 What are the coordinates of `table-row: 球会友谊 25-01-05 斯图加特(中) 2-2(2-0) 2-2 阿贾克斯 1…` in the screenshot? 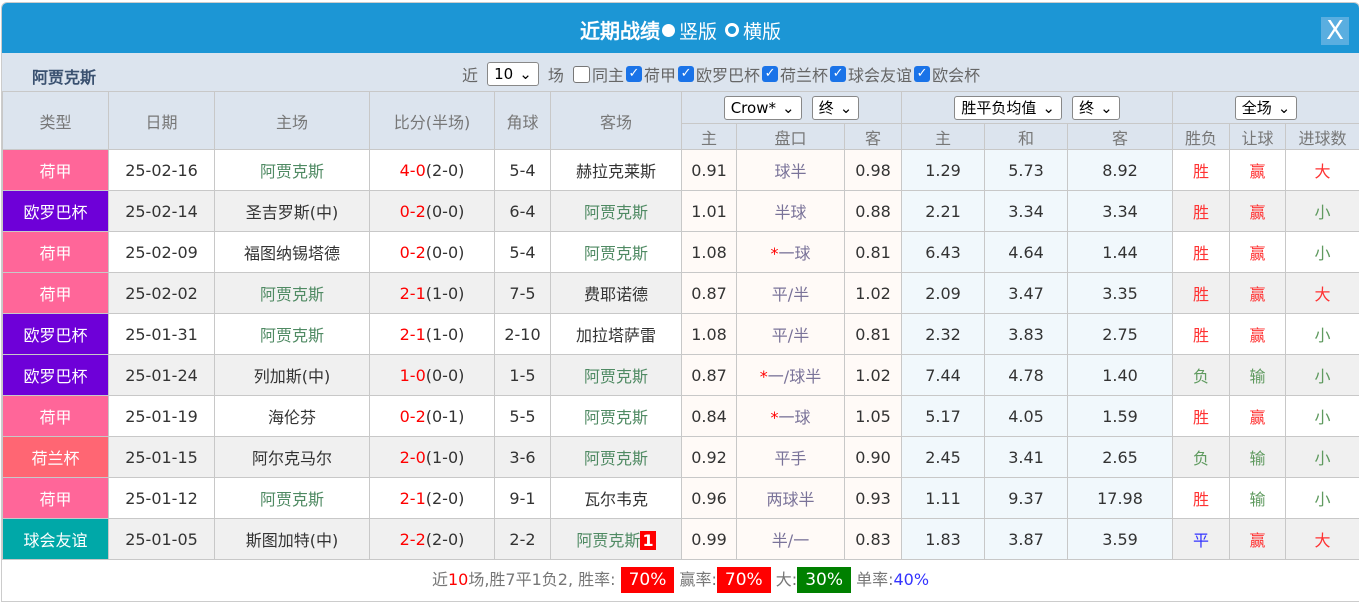 It's located at (680, 539).